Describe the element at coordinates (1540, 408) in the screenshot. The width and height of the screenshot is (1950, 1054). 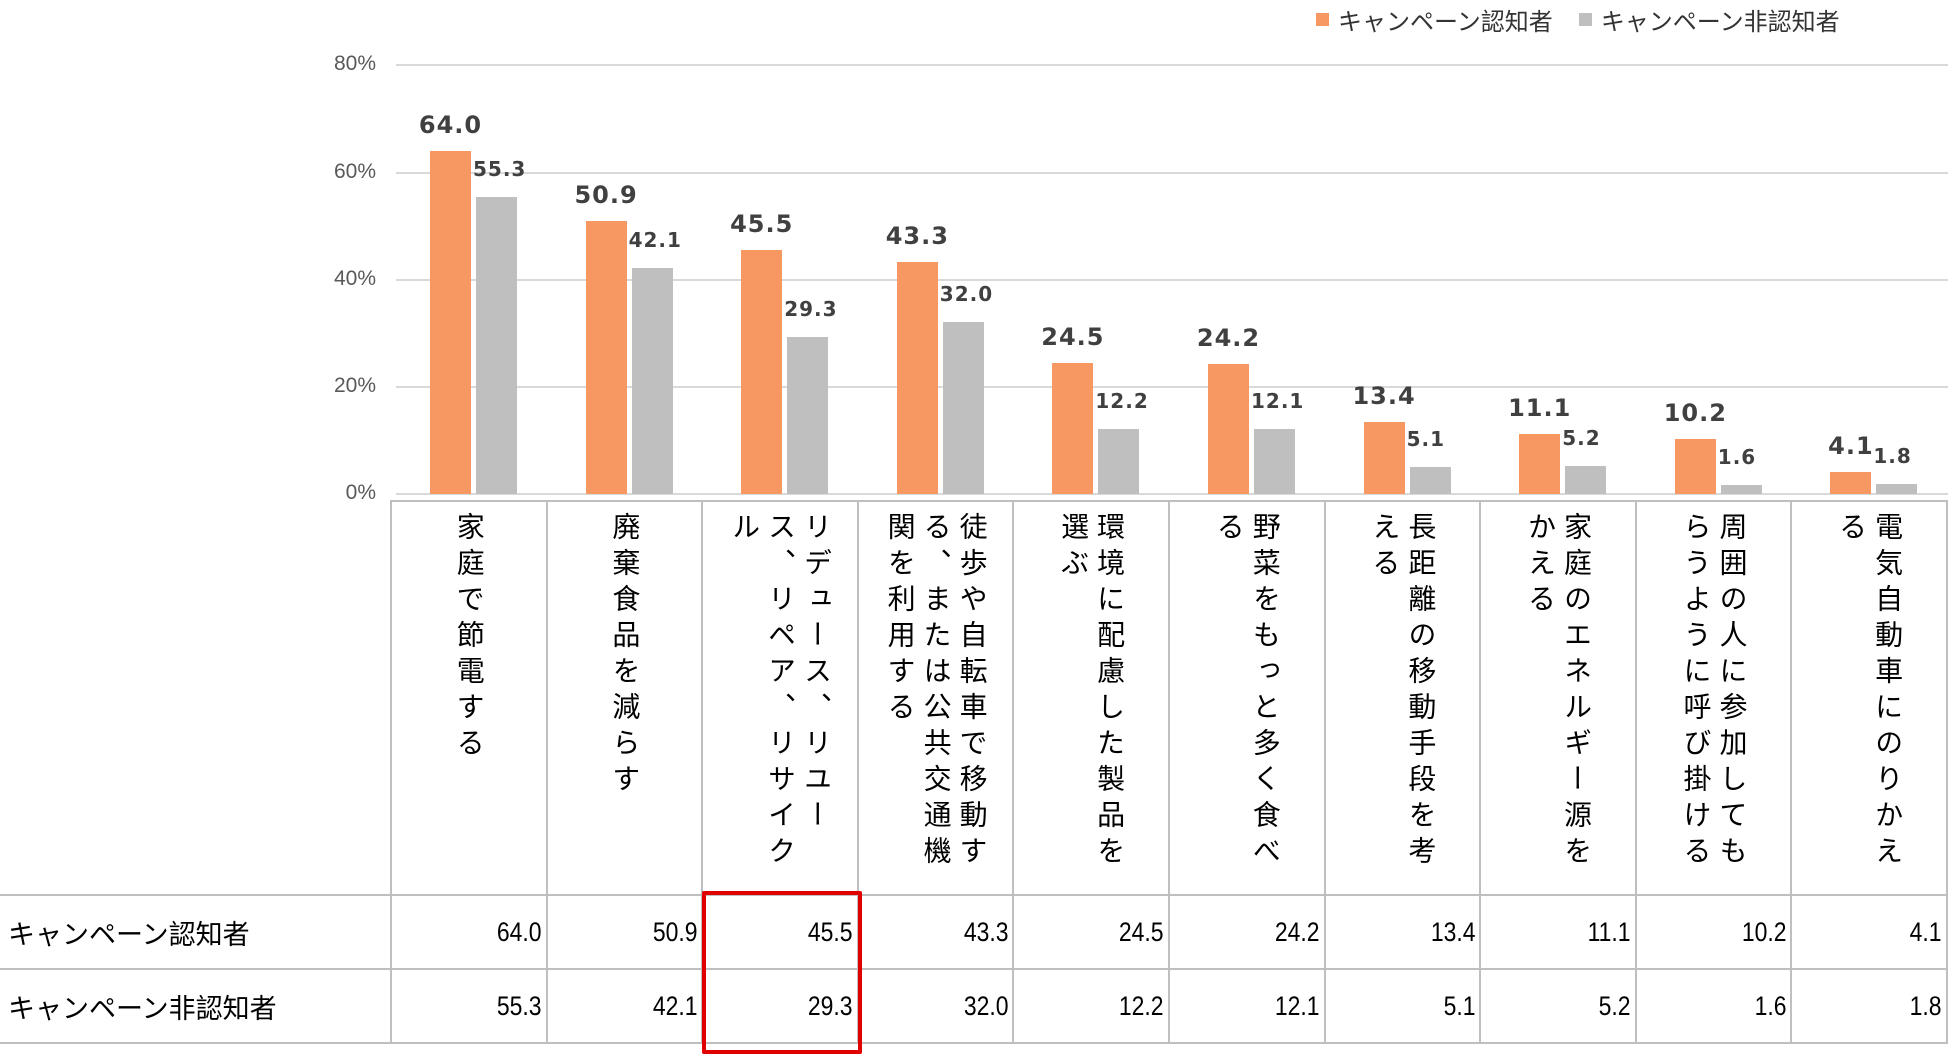
I see `bar-label-aware: 11.1` at that location.